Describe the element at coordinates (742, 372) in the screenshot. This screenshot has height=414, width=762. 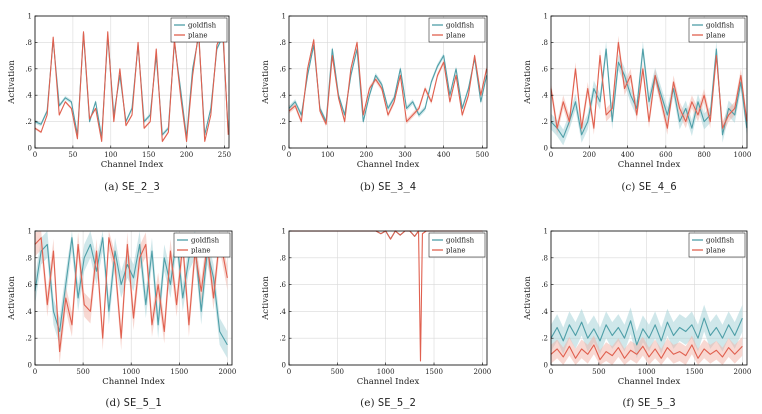
I see `x-tick-label: 2000` at that location.